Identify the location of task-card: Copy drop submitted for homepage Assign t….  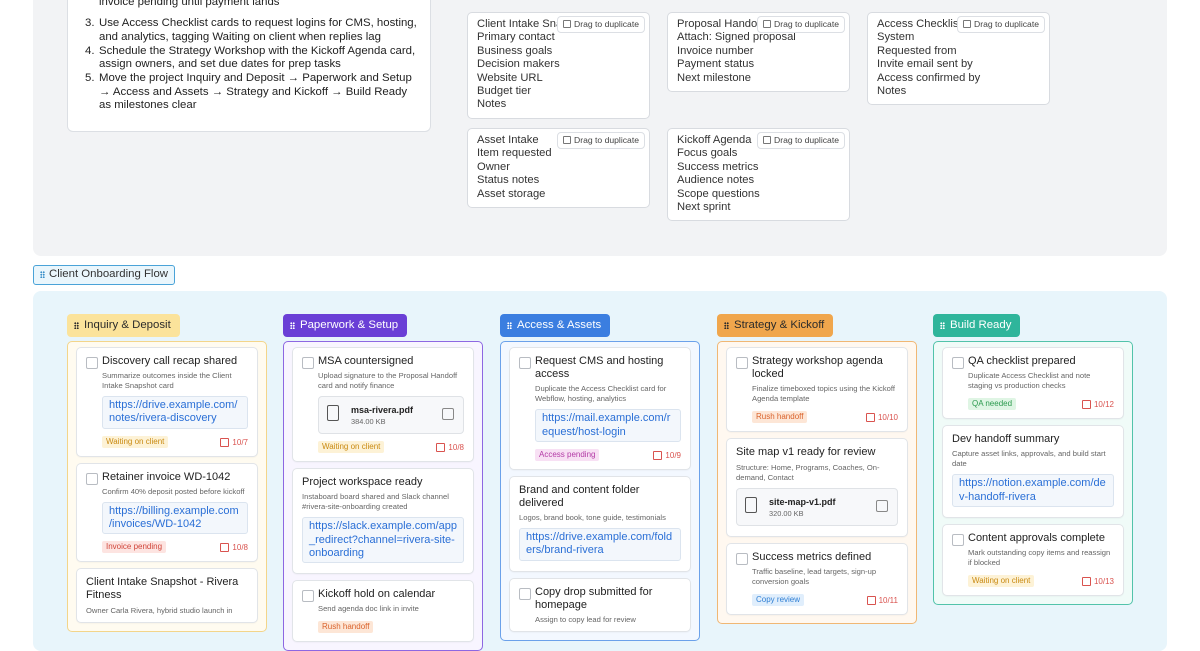
(600, 605).